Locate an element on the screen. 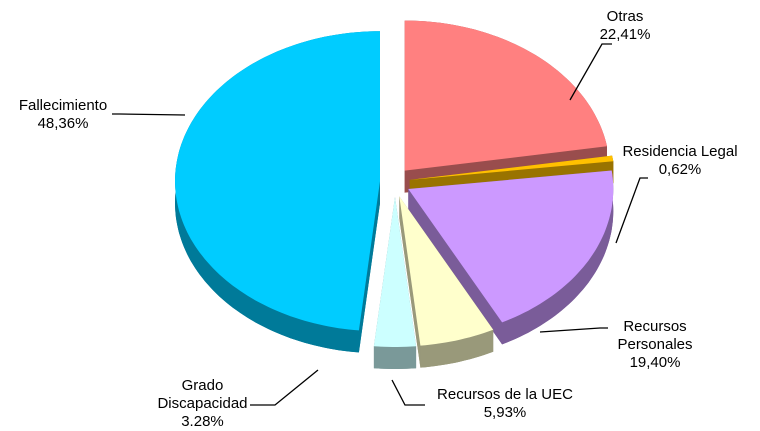  slice-label: Grado Discapacidad 3.28% is located at coordinates (202, 403).